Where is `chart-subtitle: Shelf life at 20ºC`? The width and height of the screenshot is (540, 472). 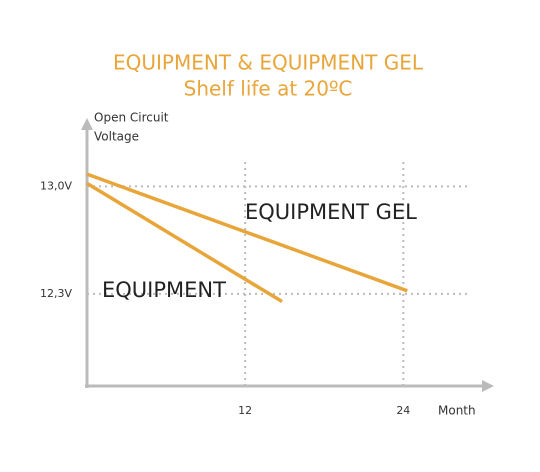
chart-subtitle: Shelf life at 20ºC is located at coordinates (268, 89).